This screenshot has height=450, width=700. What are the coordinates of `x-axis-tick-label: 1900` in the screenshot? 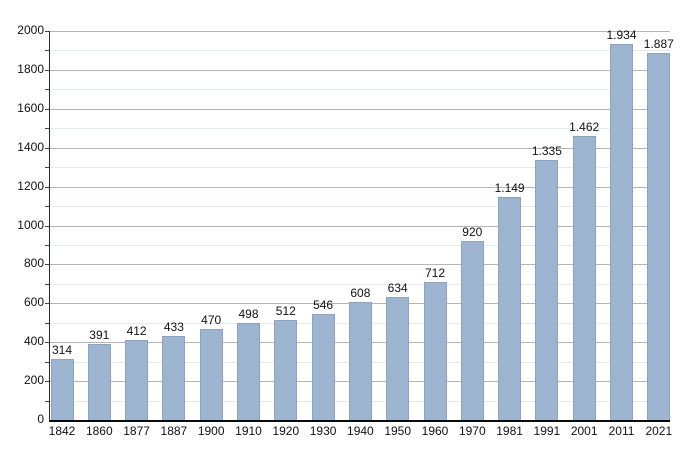 It's located at (211, 431).